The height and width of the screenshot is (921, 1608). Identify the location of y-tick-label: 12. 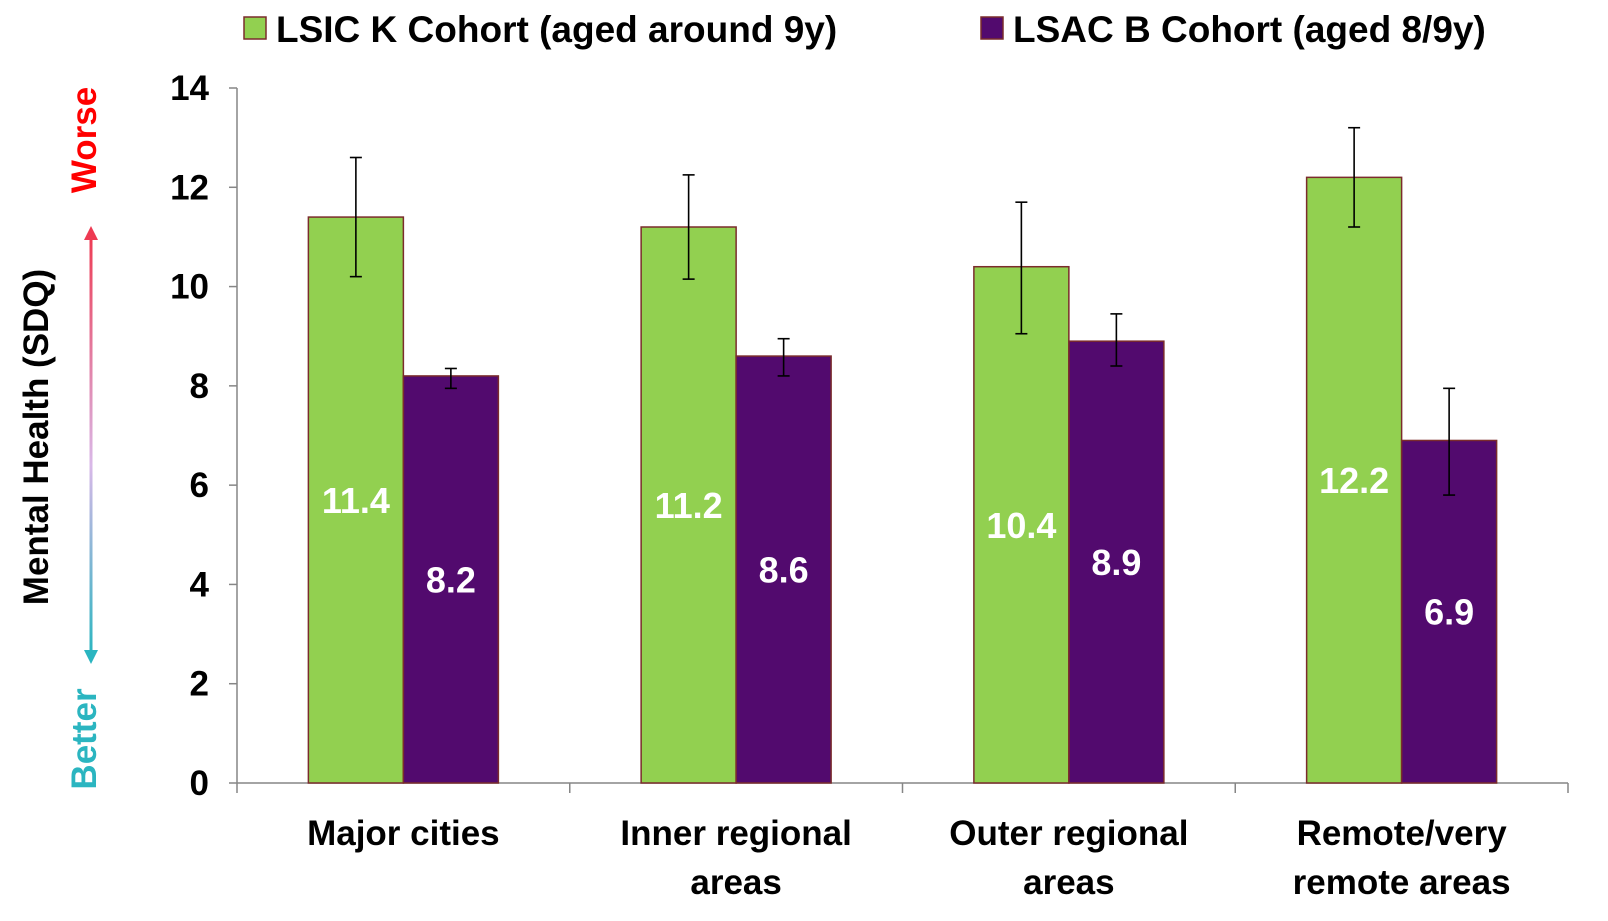
(189, 187).